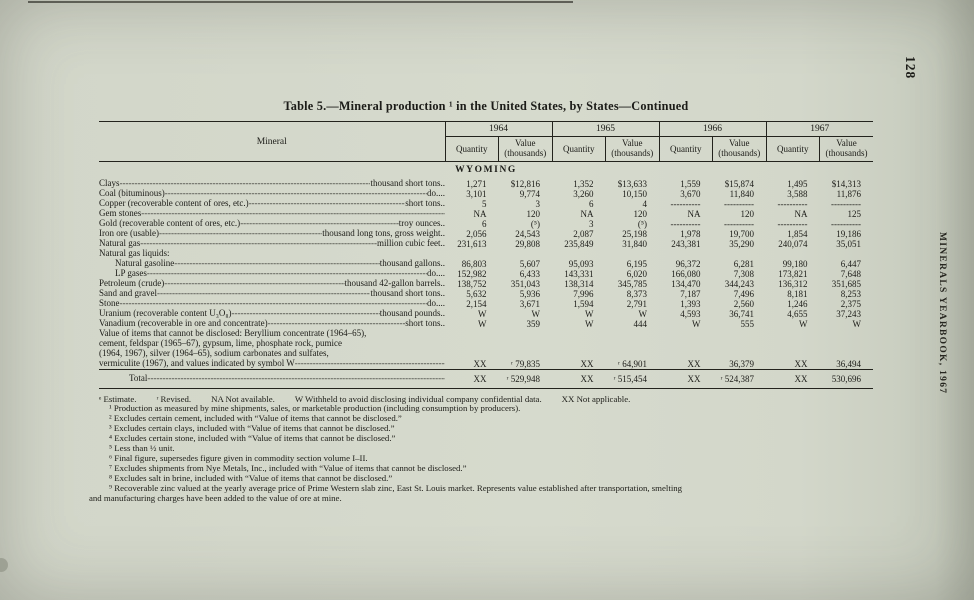 The height and width of the screenshot is (600, 974). I want to click on label-text: Sand and gravel, so click(128, 293).